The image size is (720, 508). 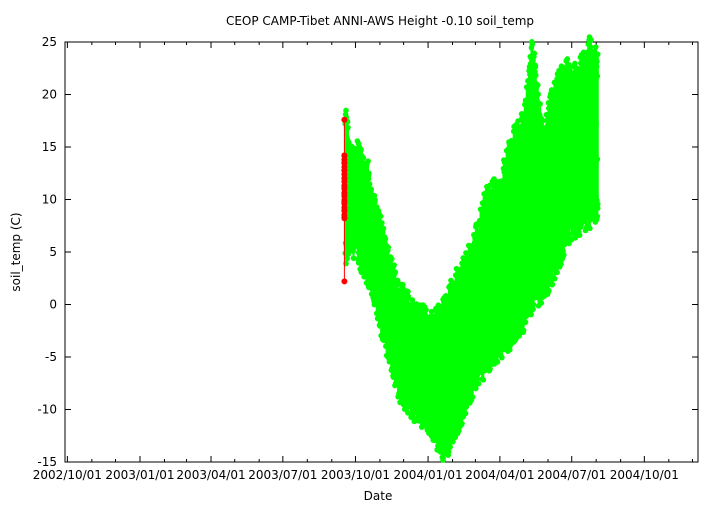 I want to click on x-tick-label: 2004/07/01, so click(x=571, y=475).